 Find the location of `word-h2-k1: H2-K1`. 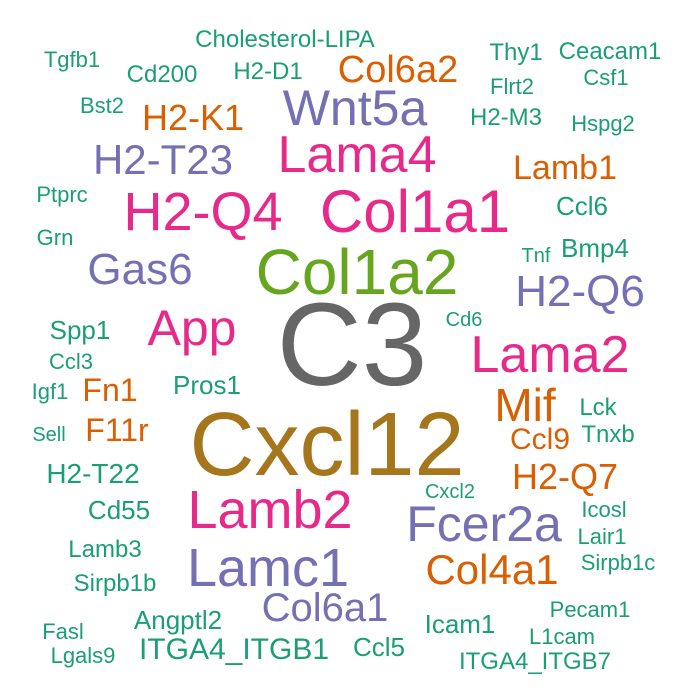

word-h2-k1: H2-K1 is located at coordinates (193, 117).